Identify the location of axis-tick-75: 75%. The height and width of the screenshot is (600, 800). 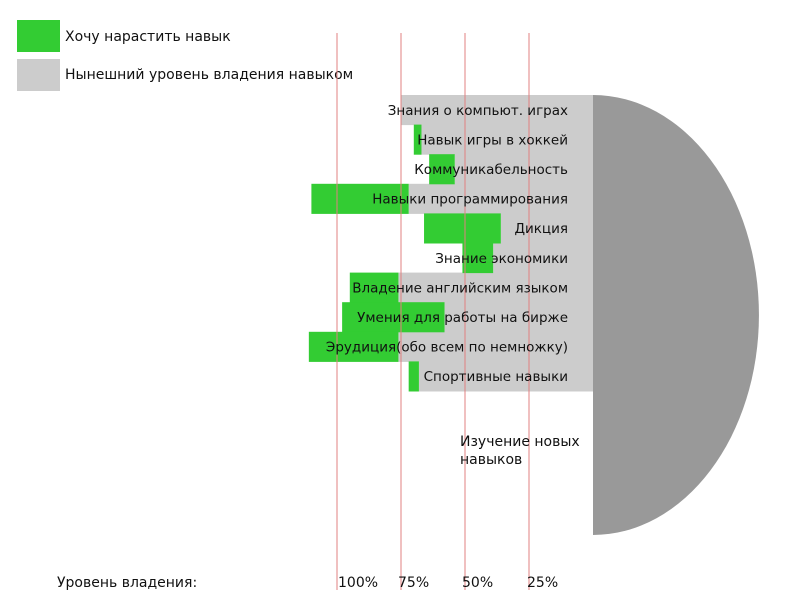
(414, 583).